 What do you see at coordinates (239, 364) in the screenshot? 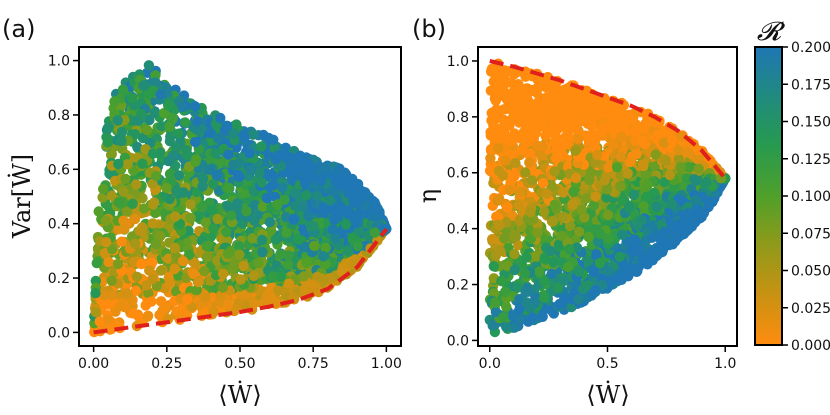
I see `x-tick-label: 0.50` at bounding box center [239, 364].